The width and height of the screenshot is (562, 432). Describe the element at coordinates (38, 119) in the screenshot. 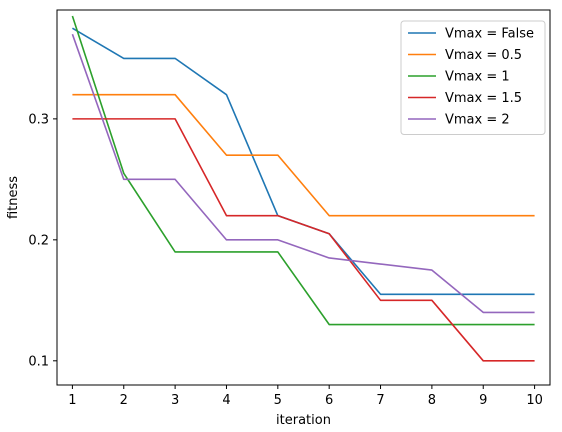

I see `y-tick-label: 0.3` at that location.